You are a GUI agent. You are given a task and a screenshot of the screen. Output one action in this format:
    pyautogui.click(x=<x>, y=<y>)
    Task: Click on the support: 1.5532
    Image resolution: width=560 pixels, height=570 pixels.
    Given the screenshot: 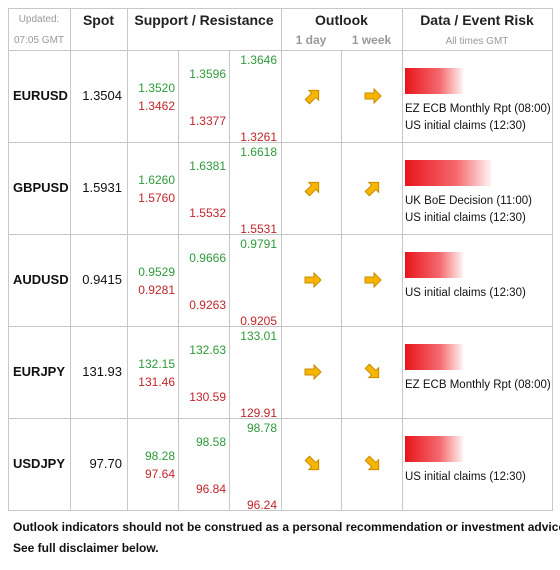 What is the action you would take?
    pyautogui.click(x=207, y=213)
    